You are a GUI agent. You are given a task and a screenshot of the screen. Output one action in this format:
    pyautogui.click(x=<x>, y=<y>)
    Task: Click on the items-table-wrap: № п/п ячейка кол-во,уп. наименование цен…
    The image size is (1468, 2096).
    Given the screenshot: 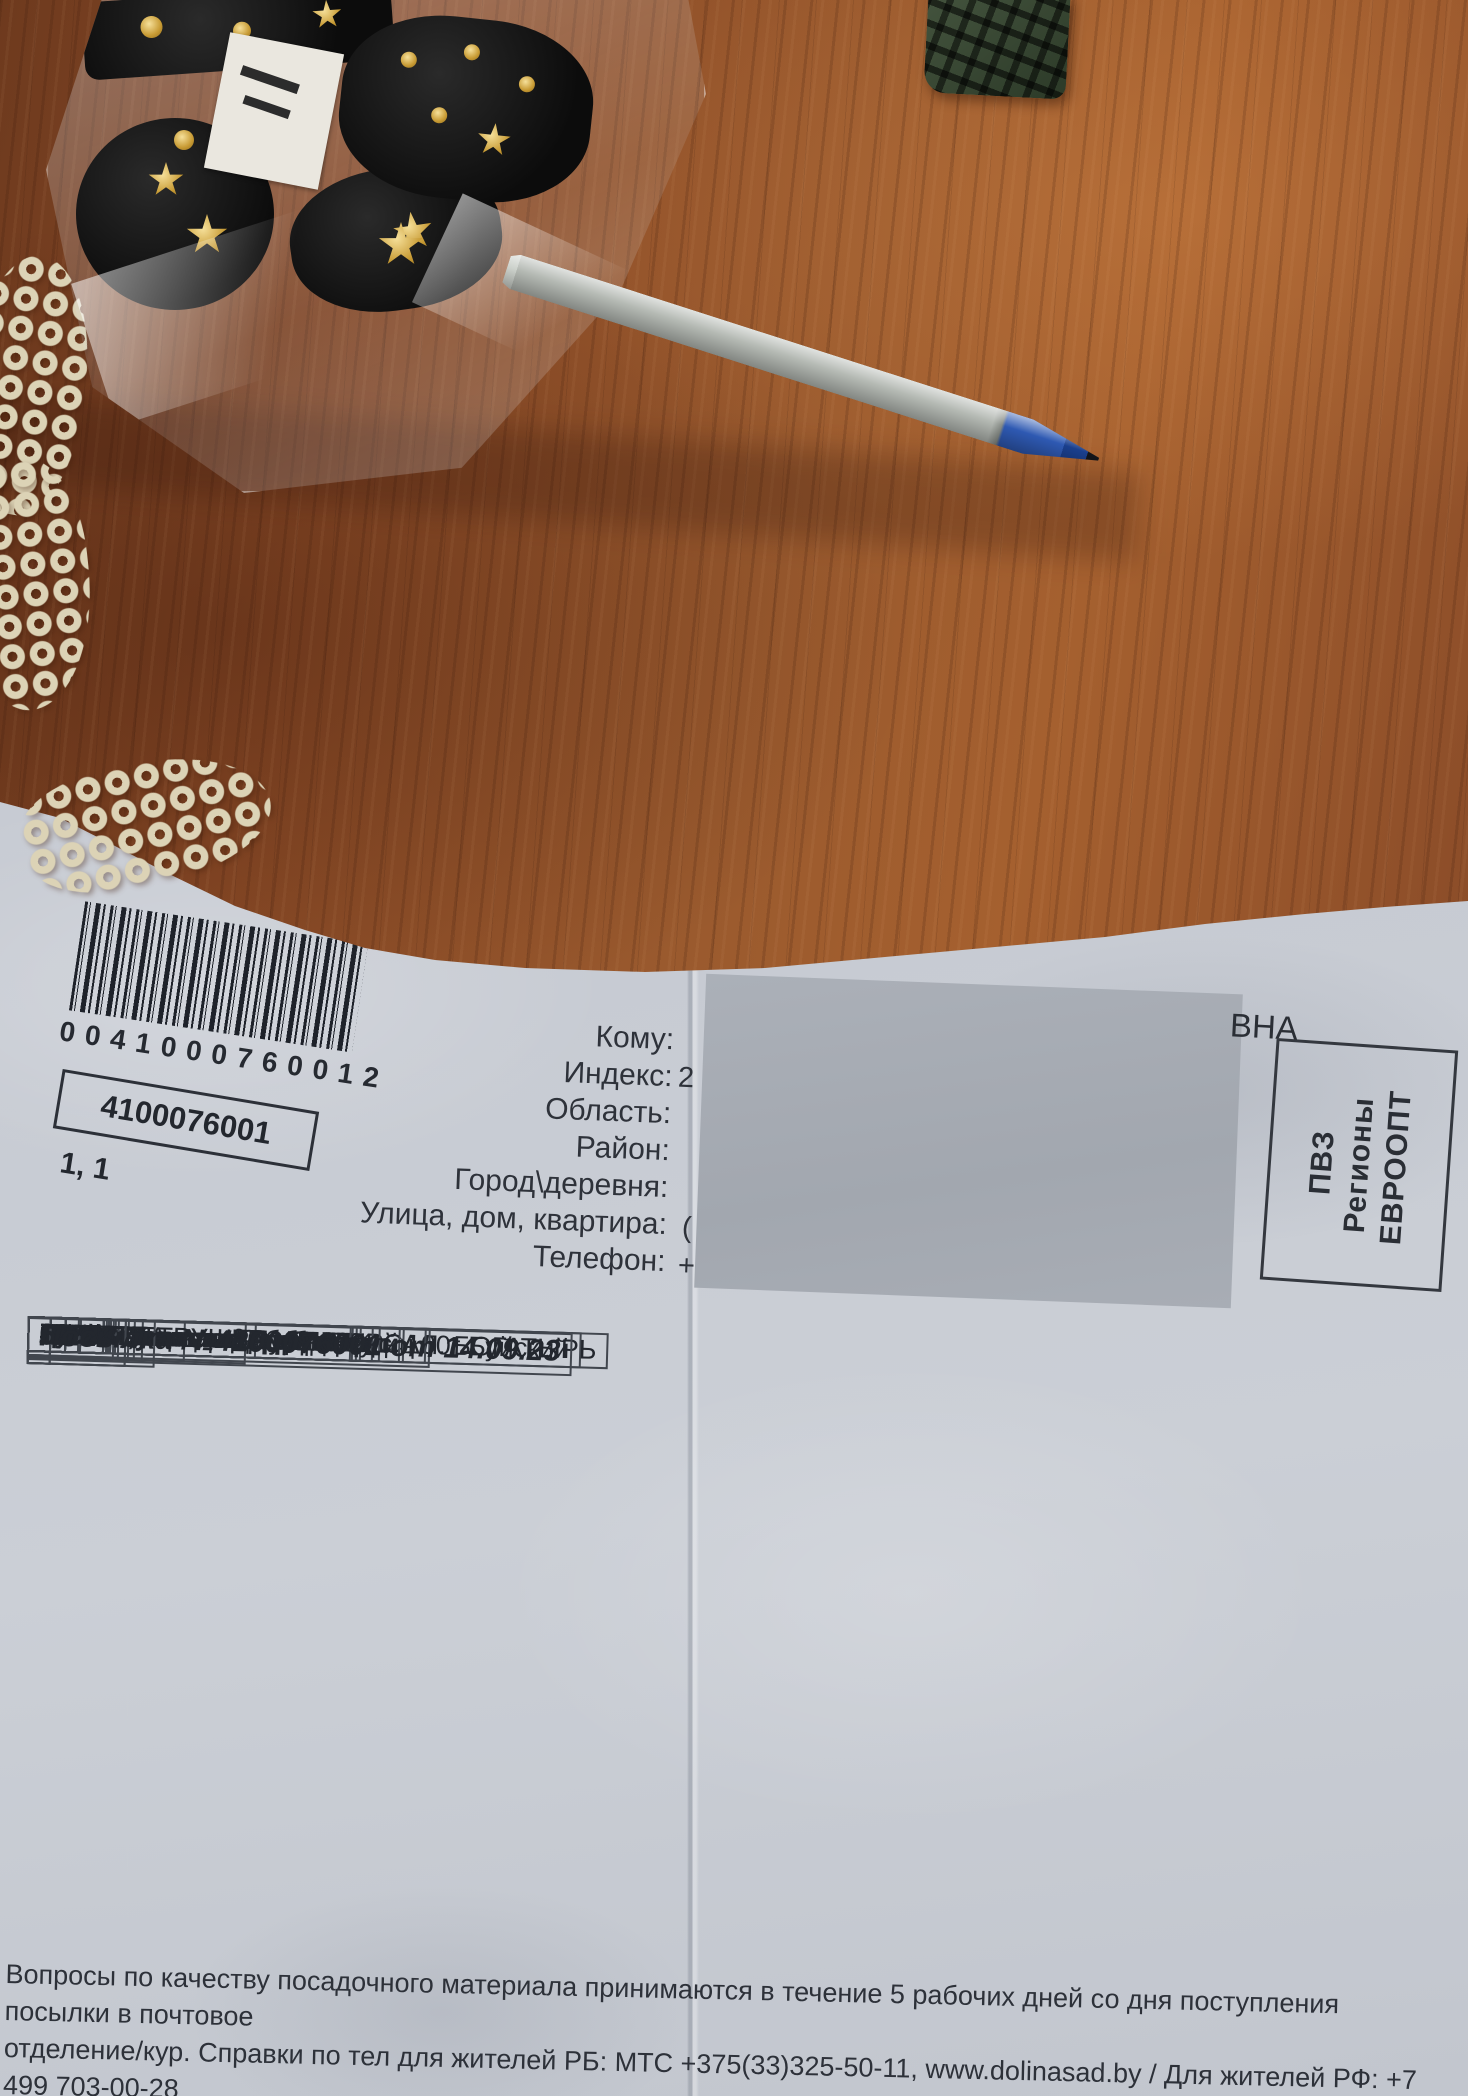 What is the action you would take?
    pyautogui.click(x=738, y=1346)
    